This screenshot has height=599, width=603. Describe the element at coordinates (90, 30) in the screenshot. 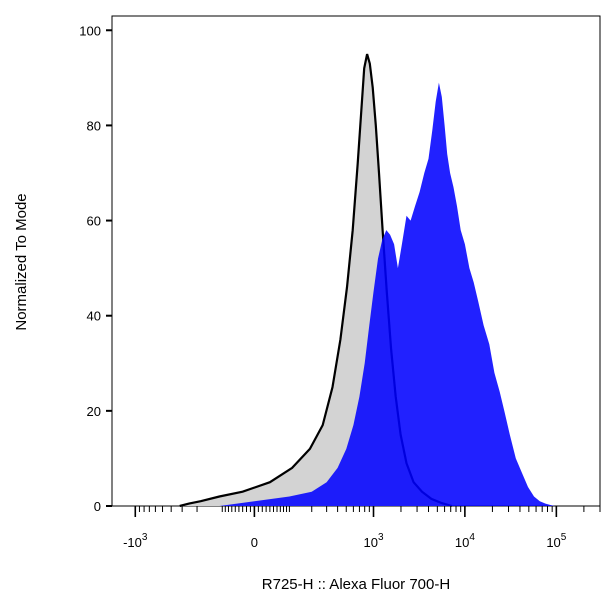

I see `y-tick-label: 100` at that location.